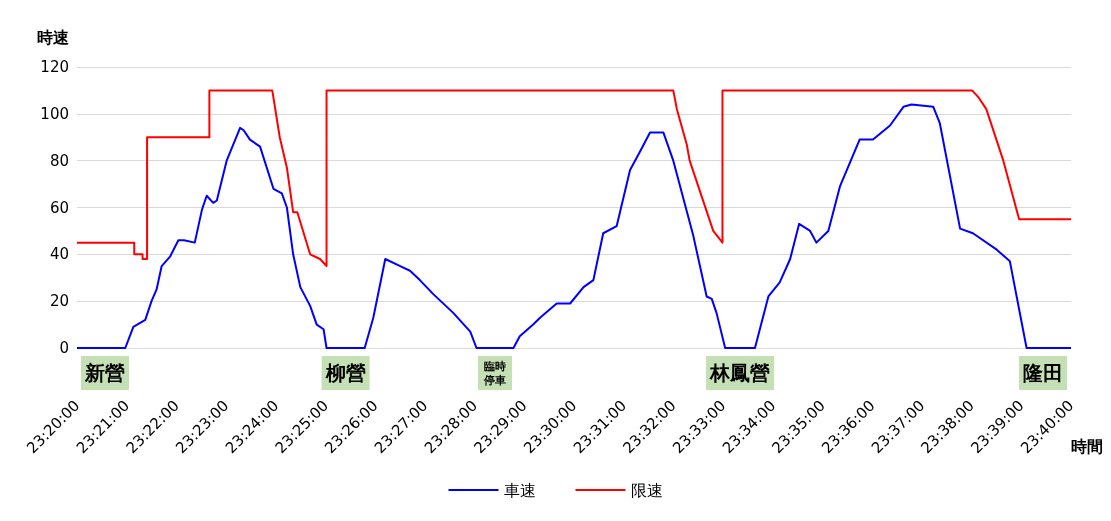  Describe the element at coordinates (740, 373) in the screenshot. I see `text: 林鳳營` at that location.